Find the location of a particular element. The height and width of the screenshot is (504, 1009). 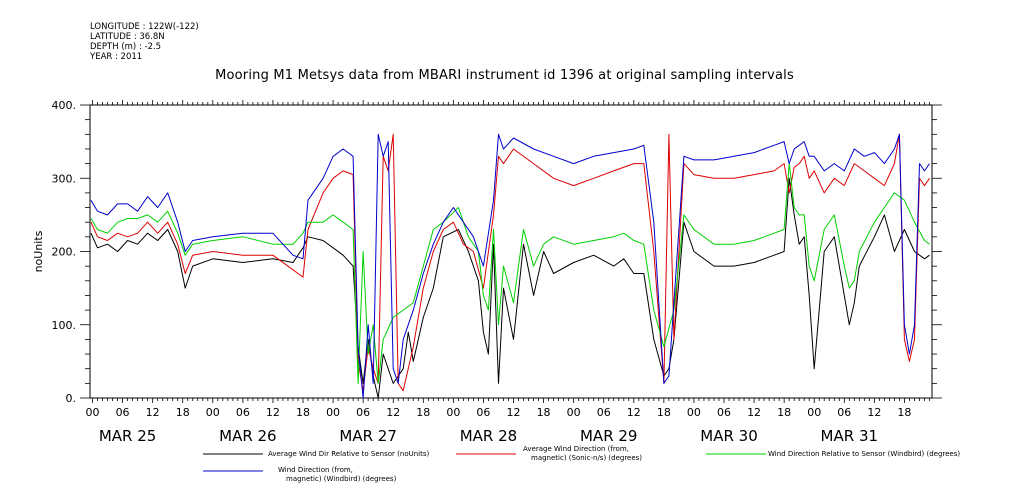

y-axis-label: noUnits is located at coordinates (38, 251).